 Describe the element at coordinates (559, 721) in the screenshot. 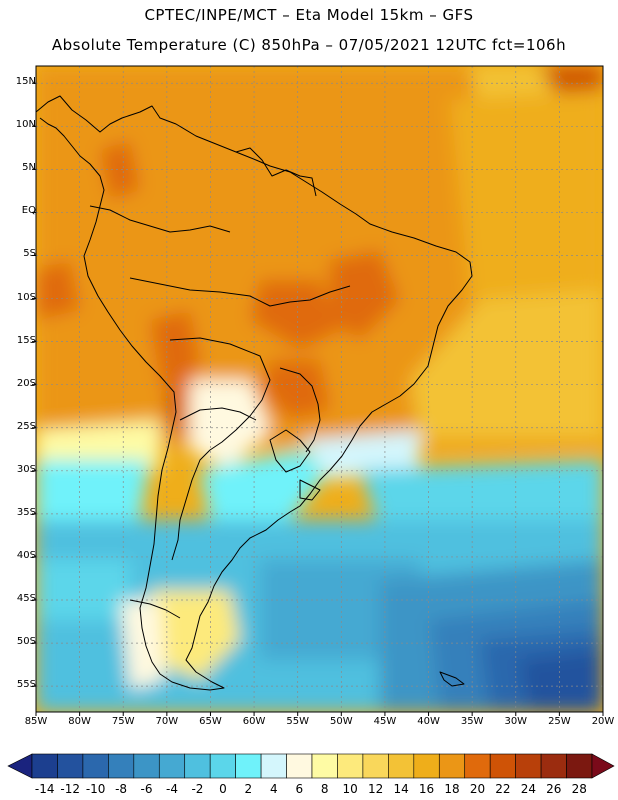

I see `lon-label: 25W` at that location.